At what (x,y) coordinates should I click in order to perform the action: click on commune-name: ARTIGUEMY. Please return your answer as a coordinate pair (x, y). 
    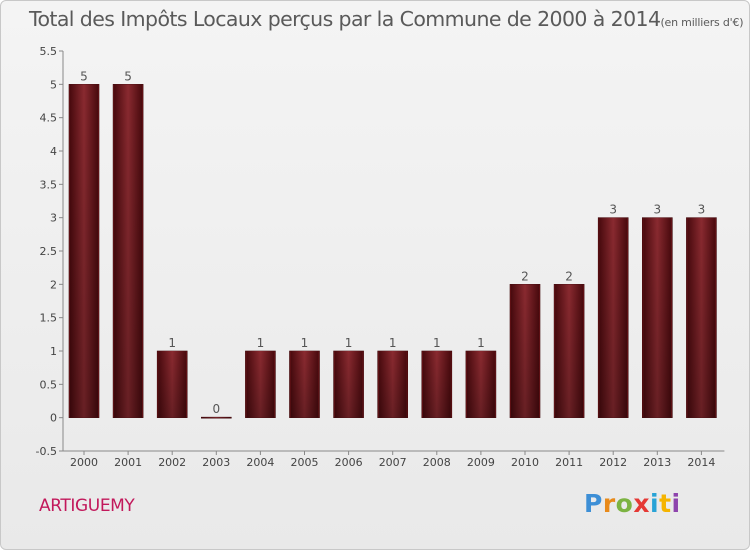
    Looking at the image, I should click on (87, 506).